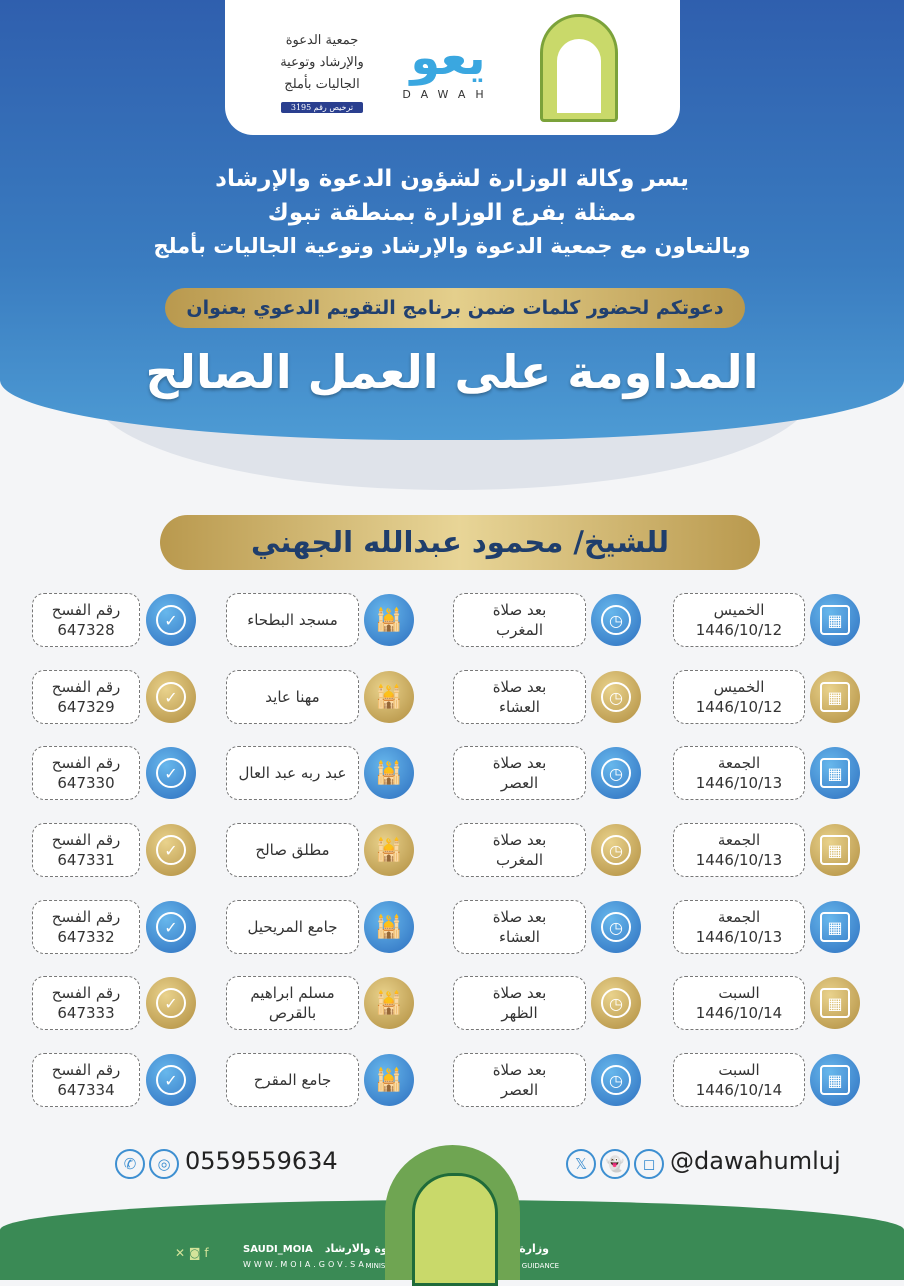  What do you see at coordinates (192, 1253) in the screenshot?
I see `footer-social-icons: ✕ ◙ f` at bounding box center [192, 1253].